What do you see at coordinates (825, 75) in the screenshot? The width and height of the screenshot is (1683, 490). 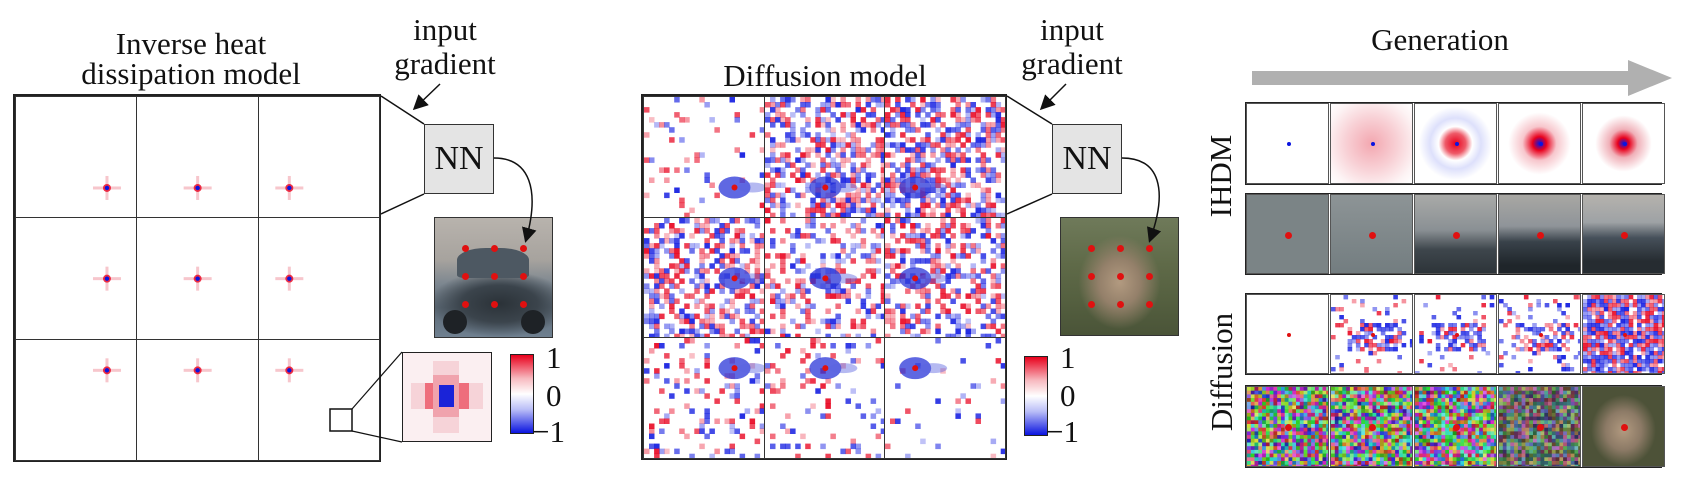 I see `diffusion-title: Diffusion model` at bounding box center [825, 75].